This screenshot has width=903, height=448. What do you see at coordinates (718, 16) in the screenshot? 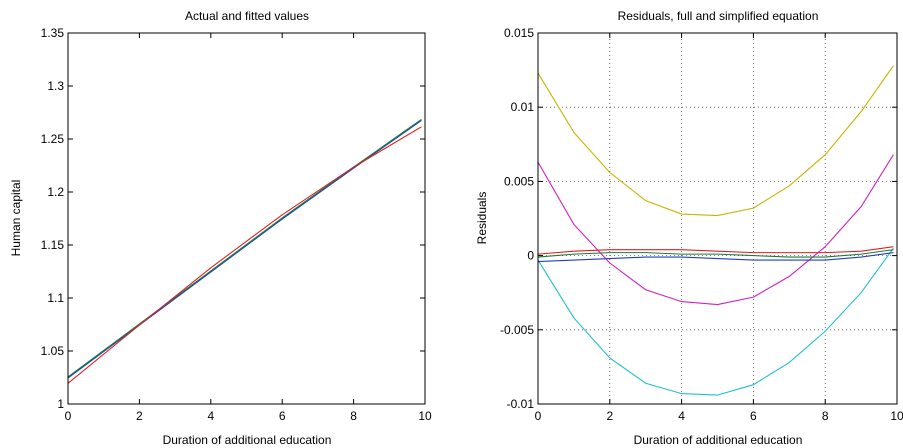
I see `chart-title: Residuals, full and simplified equation` at bounding box center [718, 16].